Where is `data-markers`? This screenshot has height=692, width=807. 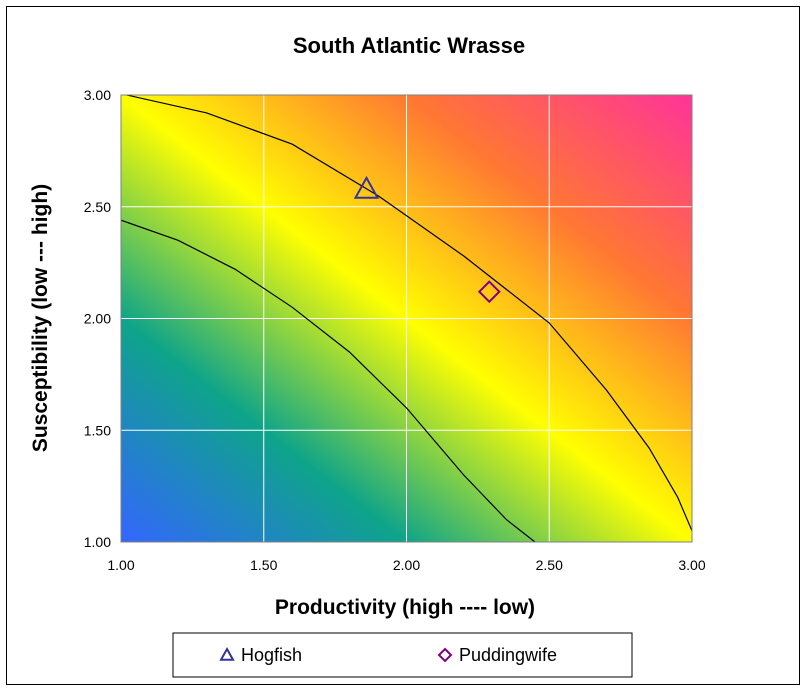 data-markers is located at coordinates (427, 239).